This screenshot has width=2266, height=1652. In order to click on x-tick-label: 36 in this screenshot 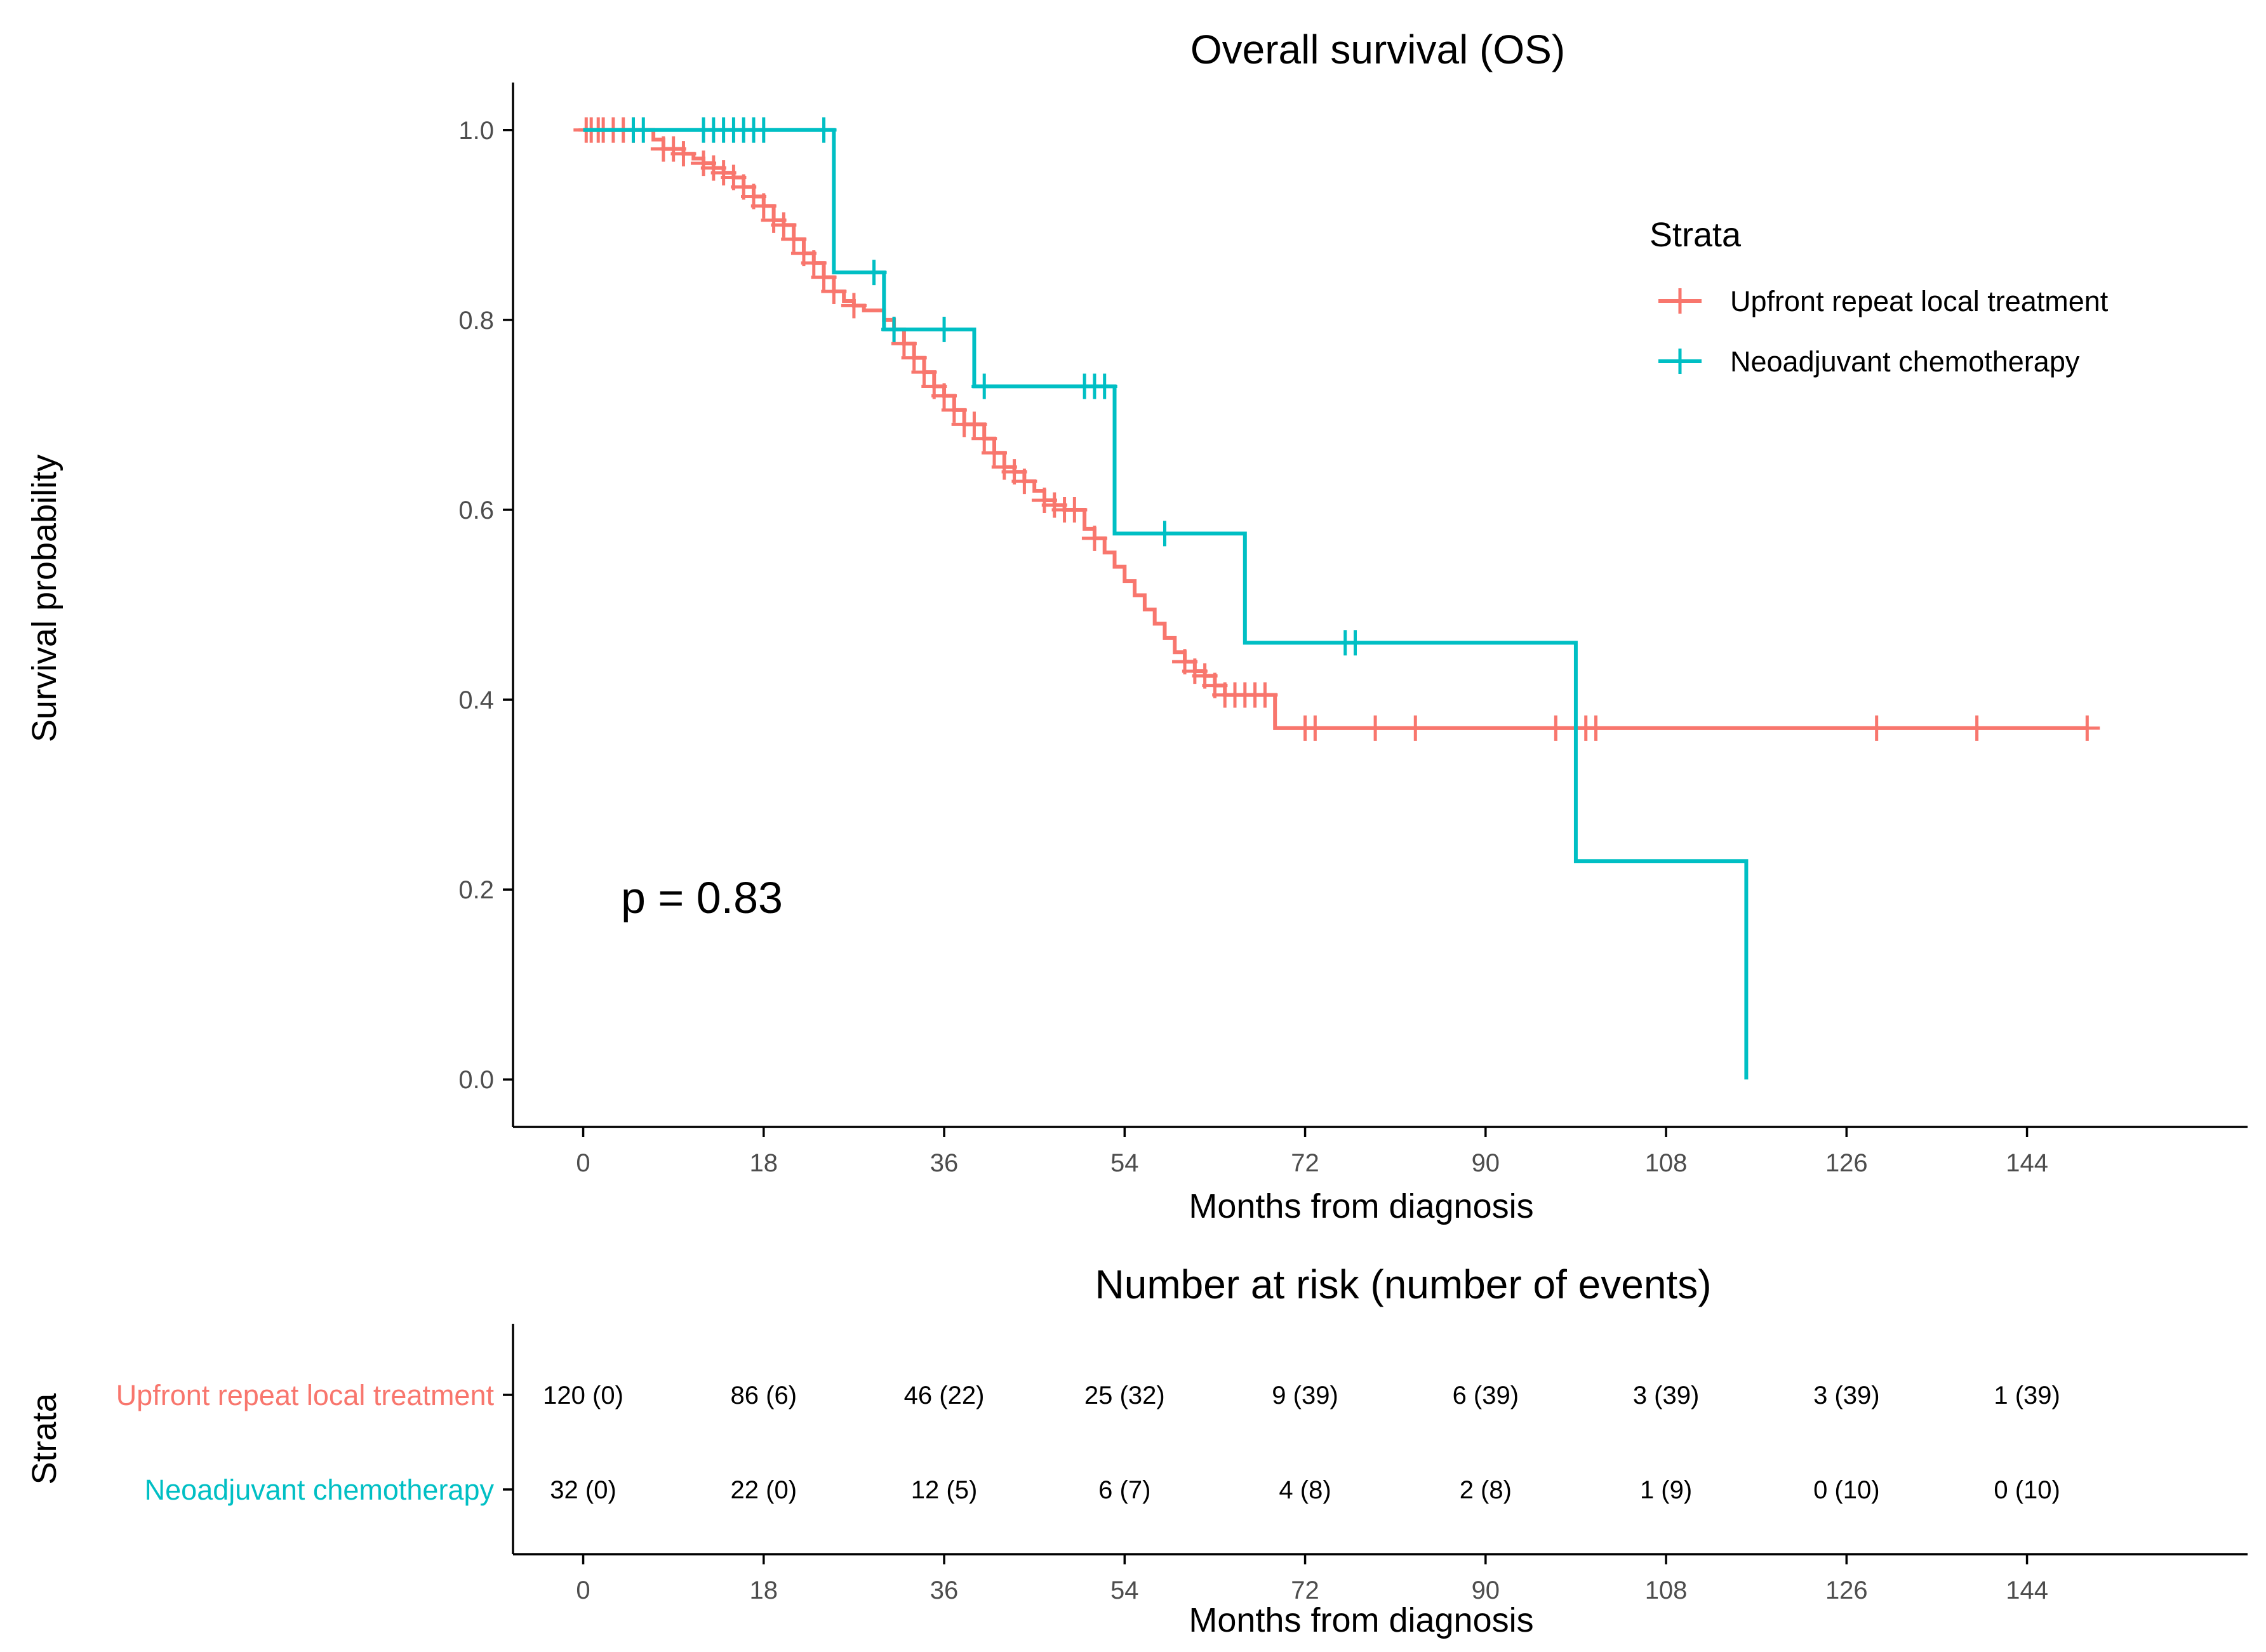, I will do `click(945, 1163)`.